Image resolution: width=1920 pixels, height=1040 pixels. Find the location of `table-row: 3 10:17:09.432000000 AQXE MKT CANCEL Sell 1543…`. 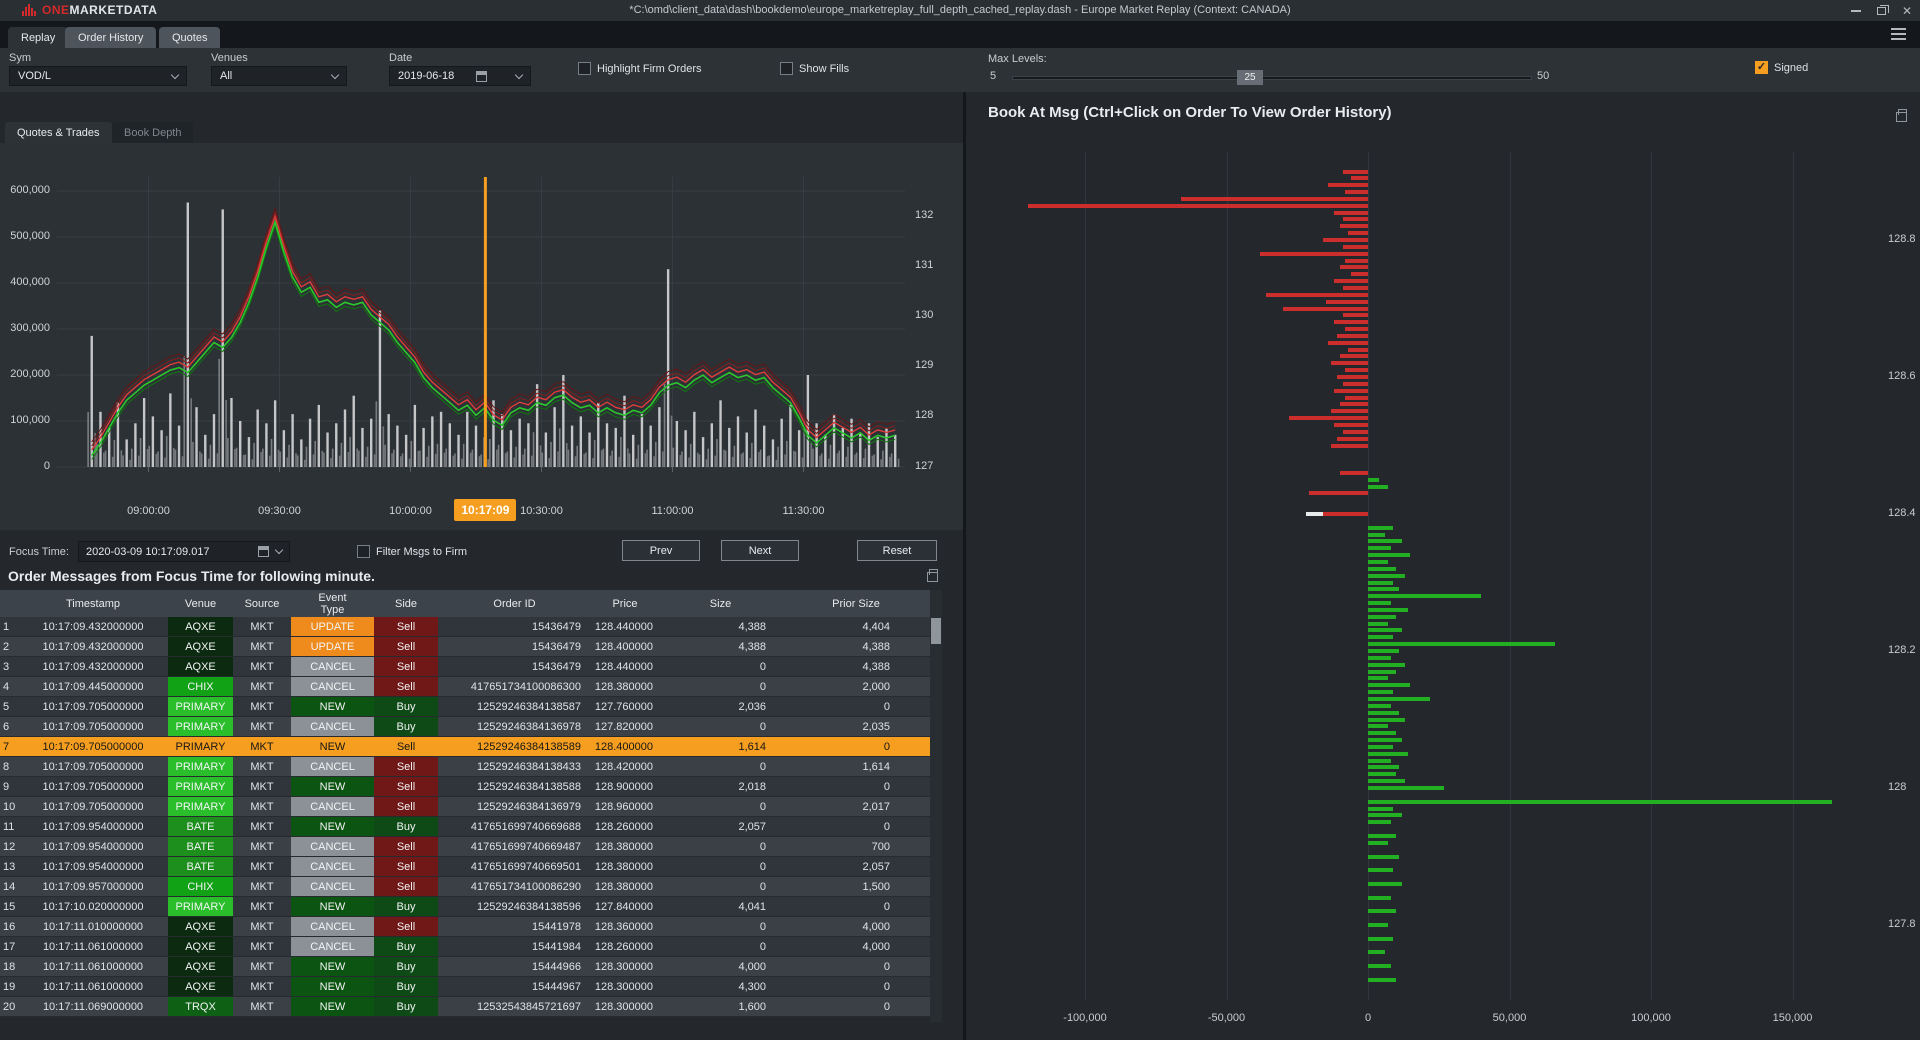

table-row: 3 10:17:09.432000000 AQXE MKT CANCEL Sell 1543… is located at coordinates (465, 667).